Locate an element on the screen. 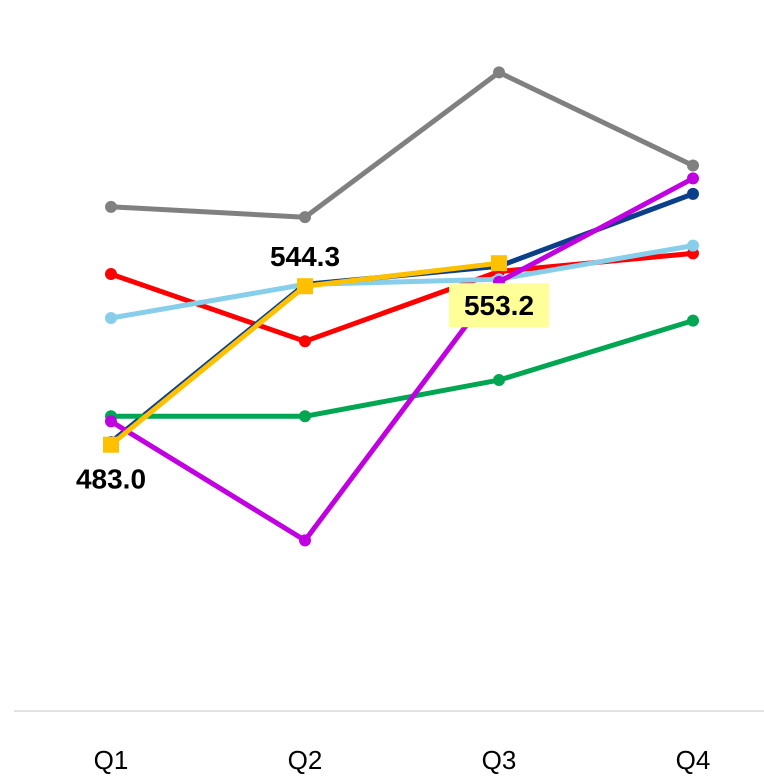  data-label-highlight is located at coordinates (499, 305).